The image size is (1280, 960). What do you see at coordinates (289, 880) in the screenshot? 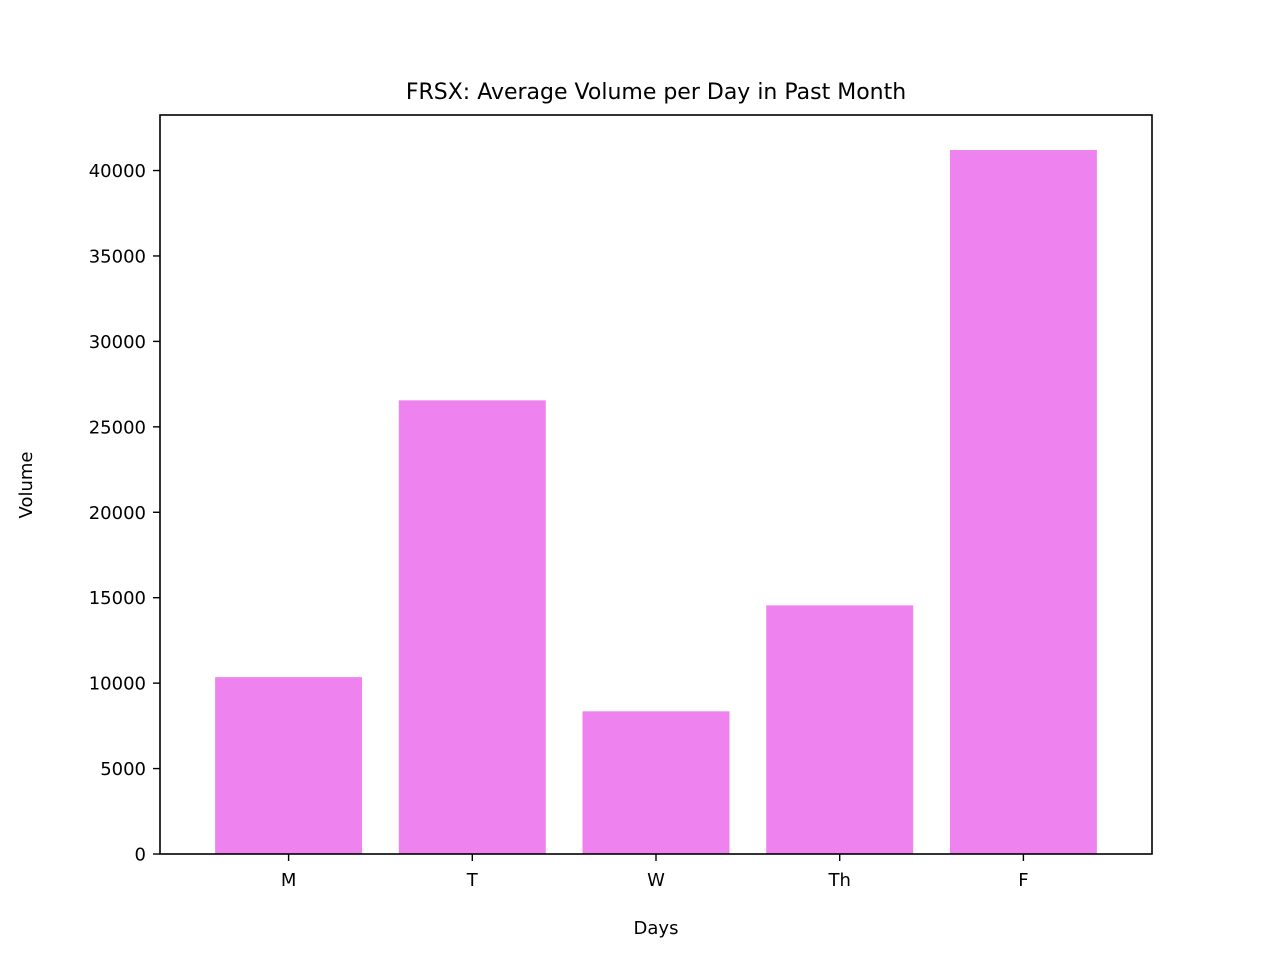
I see `x-tick-label: M` at bounding box center [289, 880].